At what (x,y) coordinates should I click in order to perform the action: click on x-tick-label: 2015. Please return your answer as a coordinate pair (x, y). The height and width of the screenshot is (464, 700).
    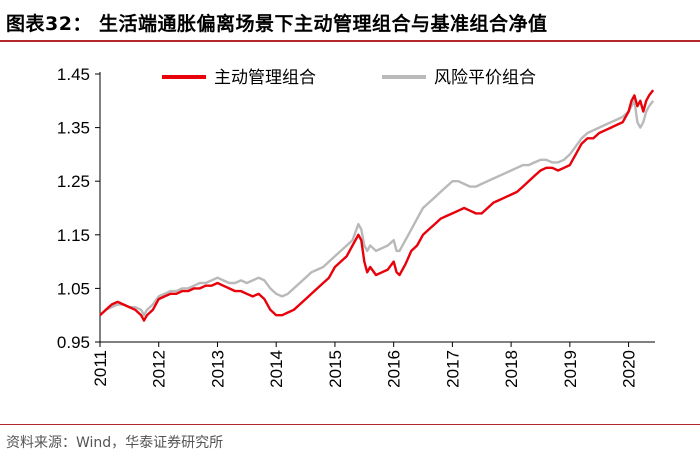
    Looking at the image, I should click on (335, 369).